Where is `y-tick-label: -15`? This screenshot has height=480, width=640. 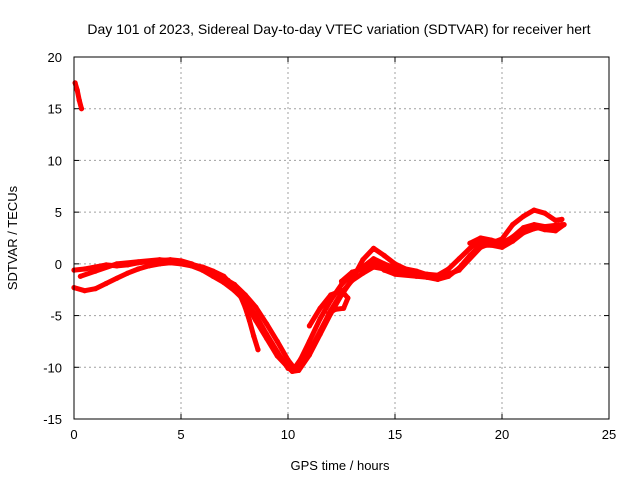
y-tick-label: -15 is located at coordinates (52, 419).